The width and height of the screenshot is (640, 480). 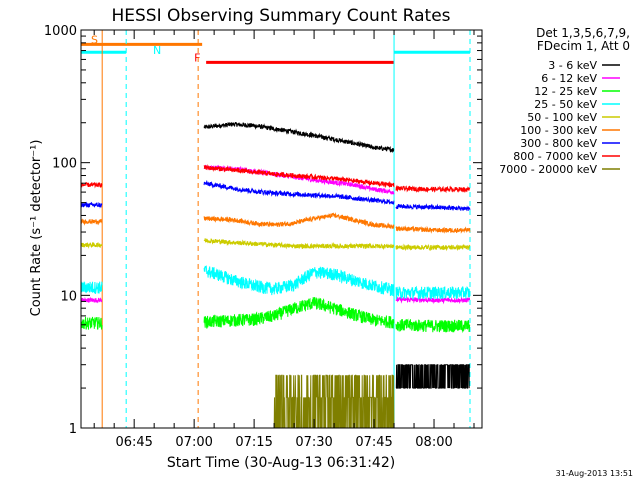 What do you see at coordinates (572, 65) in the screenshot?
I see `legend-label: 3 - 6 keV` at bounding box center [572, 65].